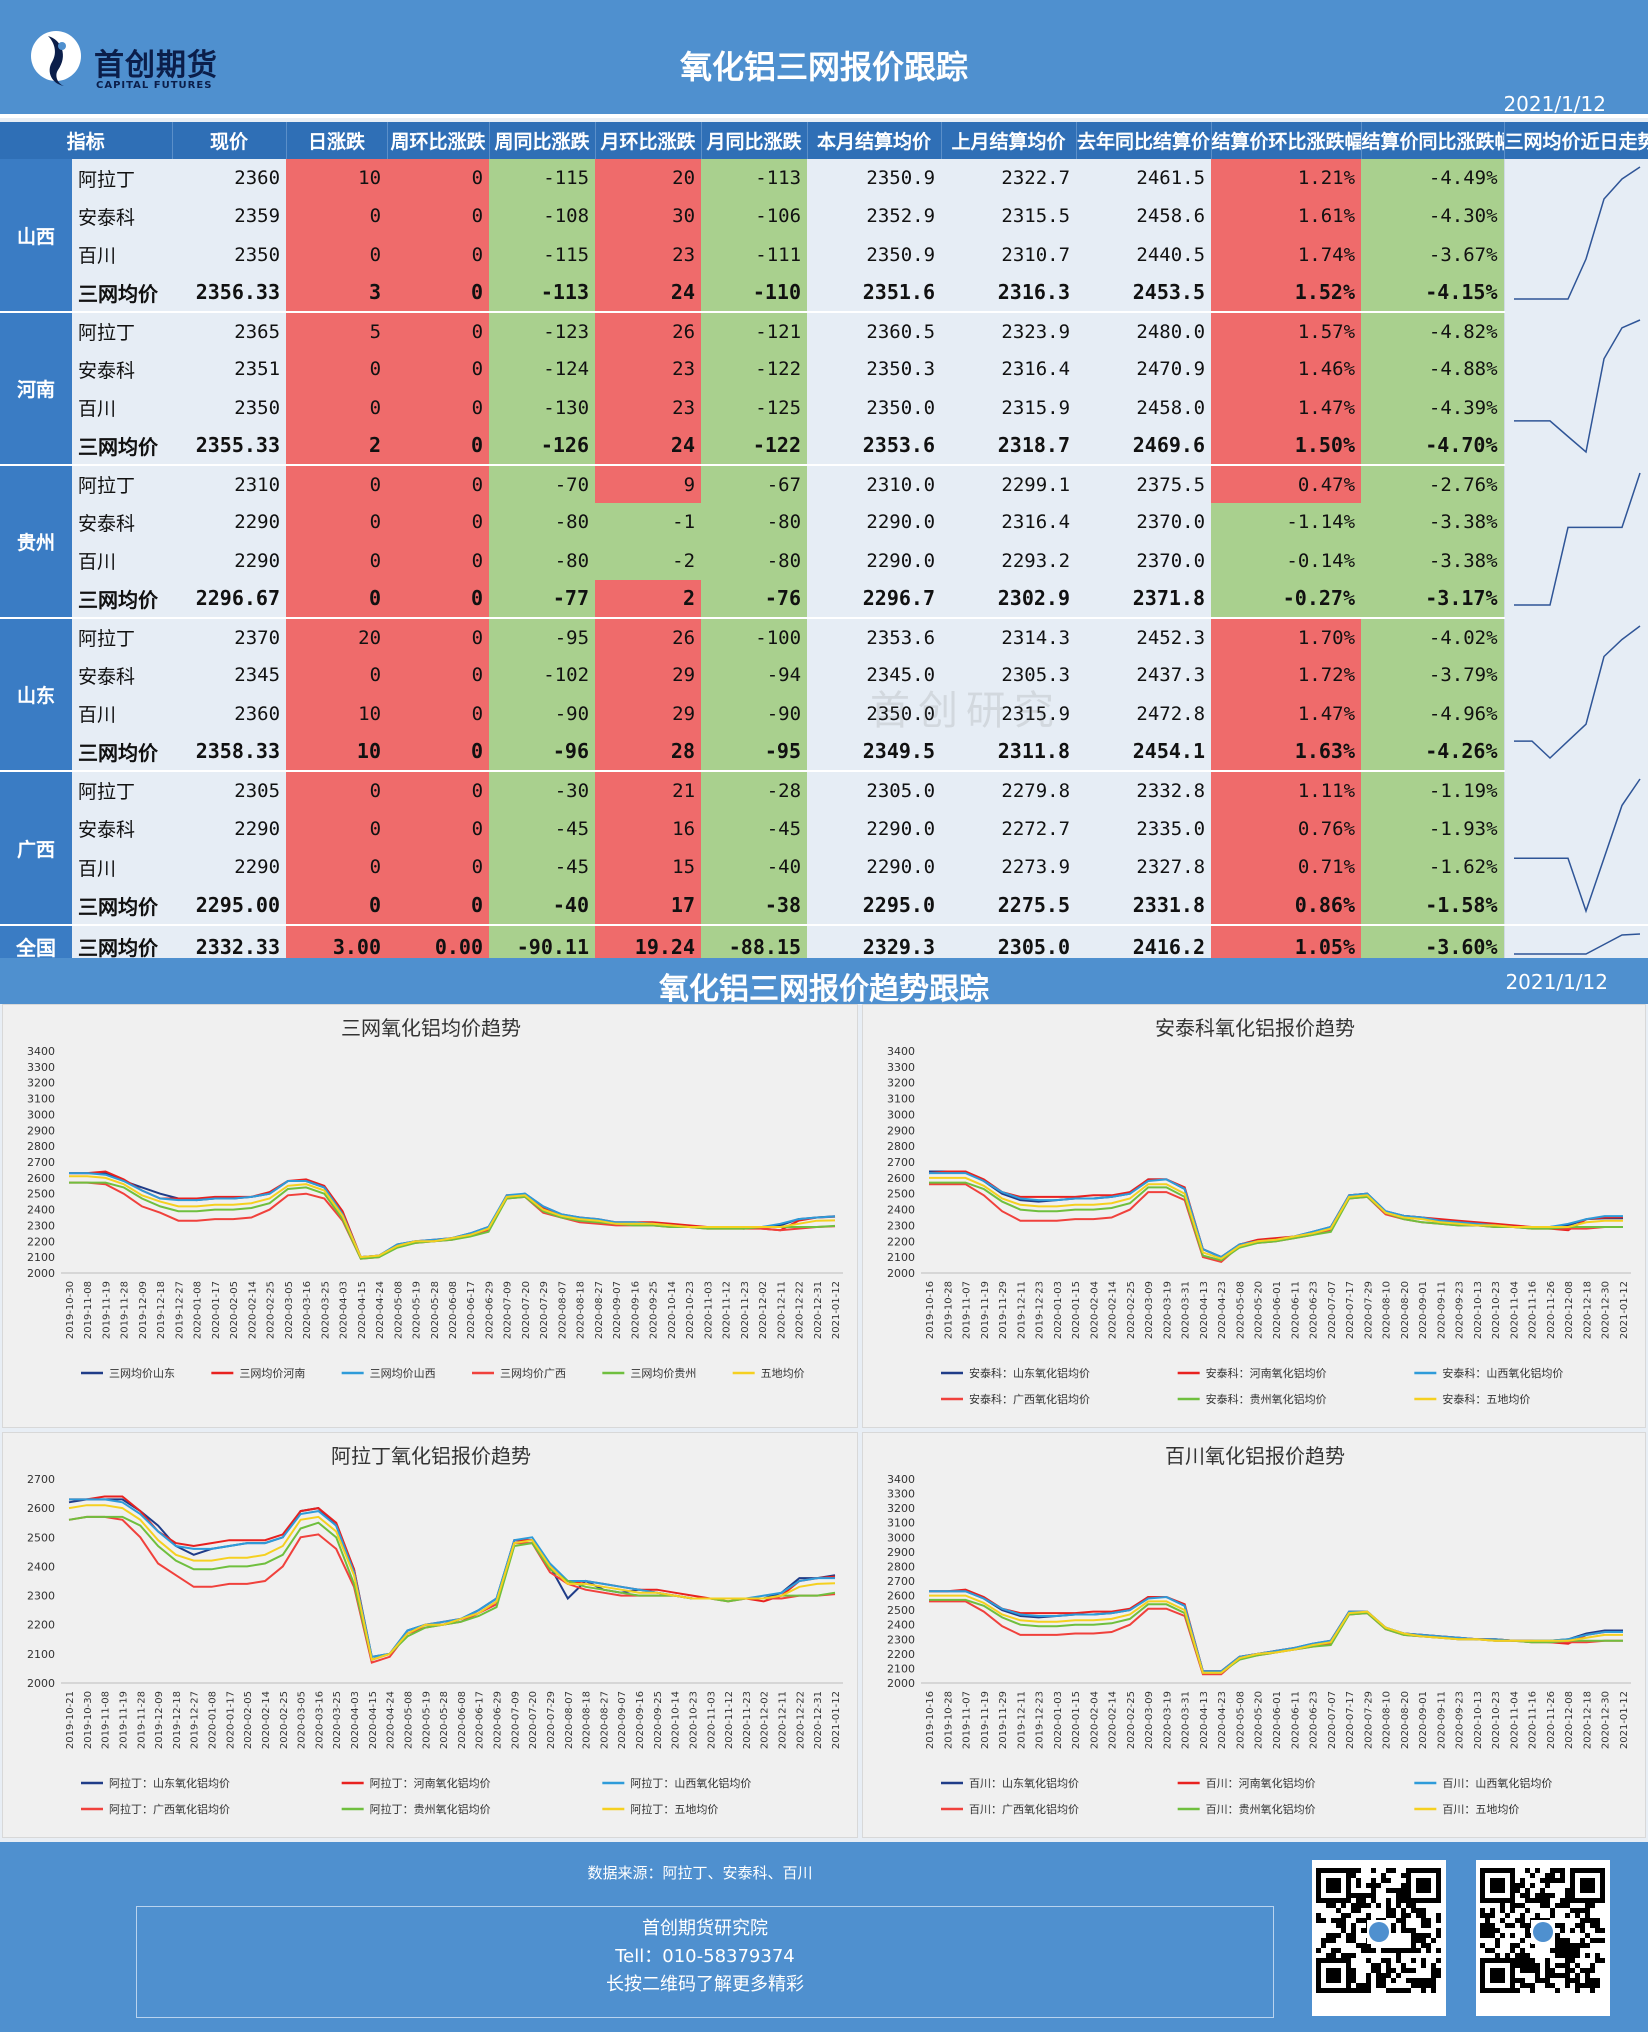 The height and width of the screenshot is (2032, 1648). What do you see at coordinates (480, 1720) in the screenshot?
I see `x-tick-label: 2020-06-17` at bounding box center [480, 1720].